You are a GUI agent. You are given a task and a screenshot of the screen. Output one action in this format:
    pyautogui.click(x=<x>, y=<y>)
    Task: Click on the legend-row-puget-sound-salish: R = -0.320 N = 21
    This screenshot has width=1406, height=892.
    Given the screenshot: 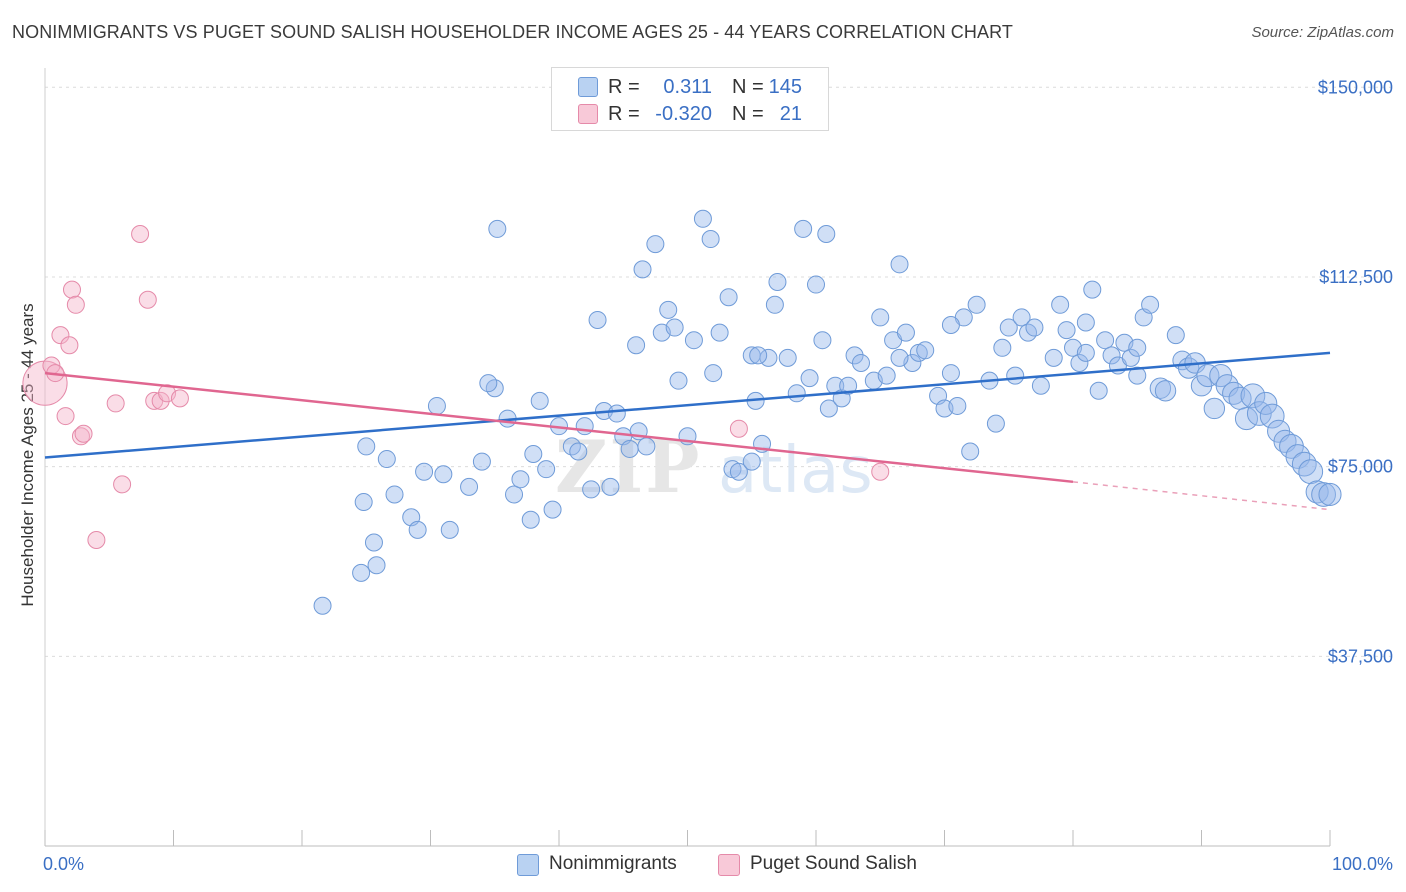 What is the action you would take?
    pyautogui.click(x=690, y=114)
    